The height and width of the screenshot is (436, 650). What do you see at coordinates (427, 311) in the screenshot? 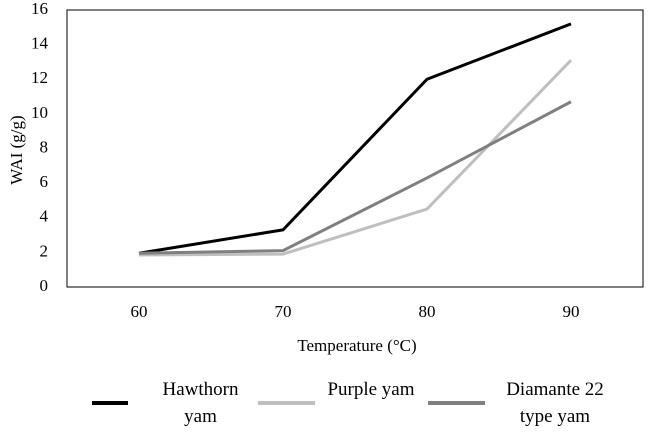
I see `x-tick-label: 80` at bounding box center [427, 311].